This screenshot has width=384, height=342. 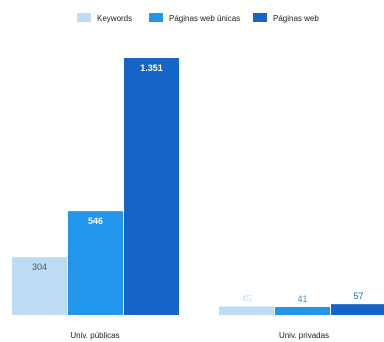 I want to click on category-label-univ-privadas: Univ. privadas, so click(x=304, y=335).